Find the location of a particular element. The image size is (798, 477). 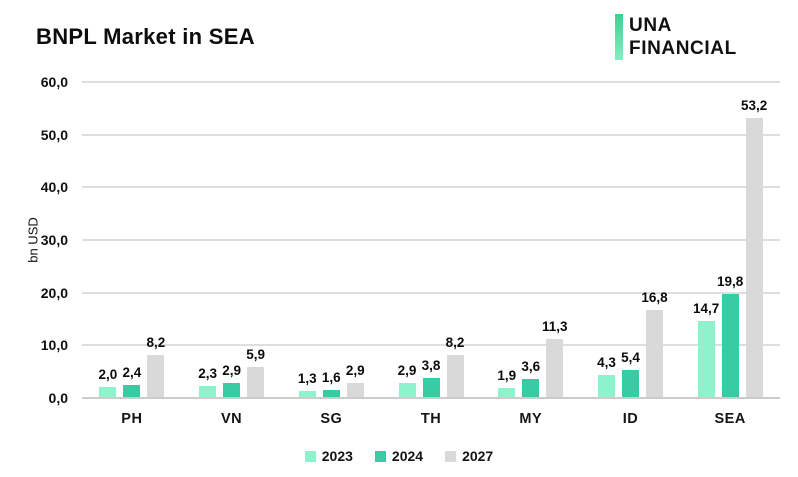

bar-2027-my: 11,3 is located at coordinates (555, 358).